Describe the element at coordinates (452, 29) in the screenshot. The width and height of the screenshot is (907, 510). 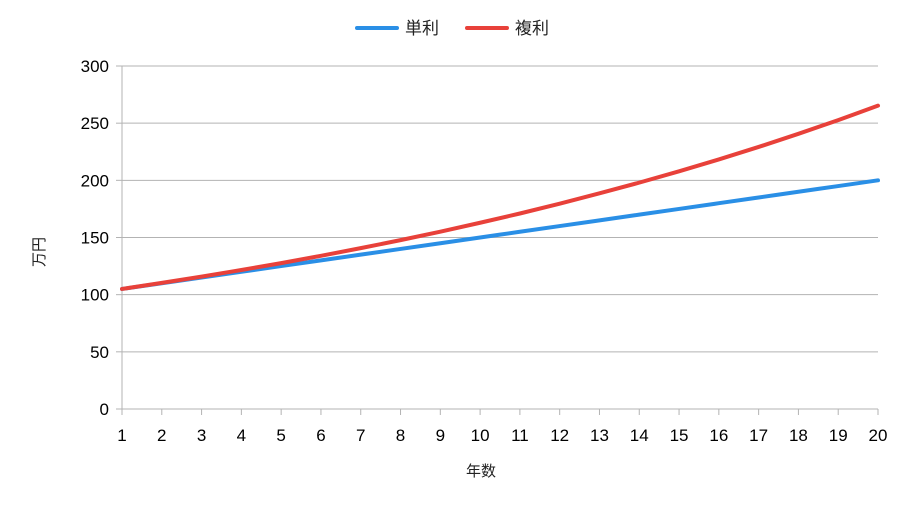
I see `legend: 単利 複利` at that location.